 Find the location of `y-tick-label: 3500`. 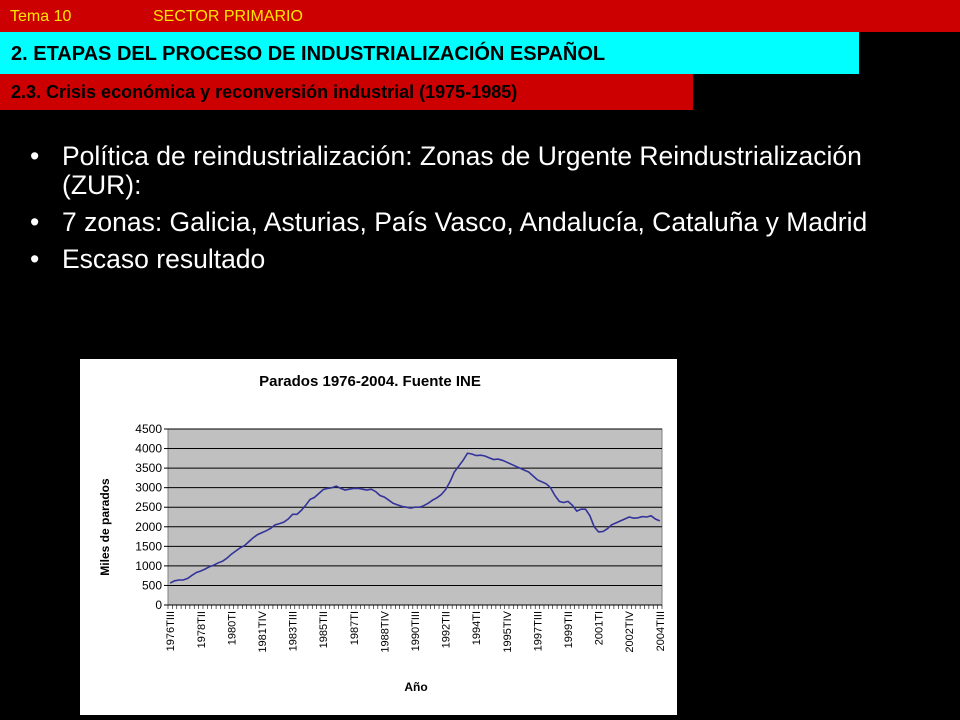

y-tick-label: 3500 is located at coordinates (148, 468).